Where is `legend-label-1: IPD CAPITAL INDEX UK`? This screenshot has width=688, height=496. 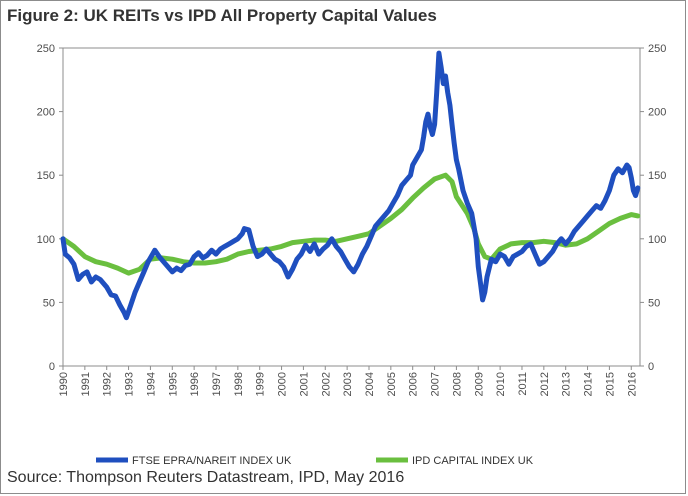 legend-label-1: IPD CAPITAL INDEX UK is located at coordinates (473, 461).